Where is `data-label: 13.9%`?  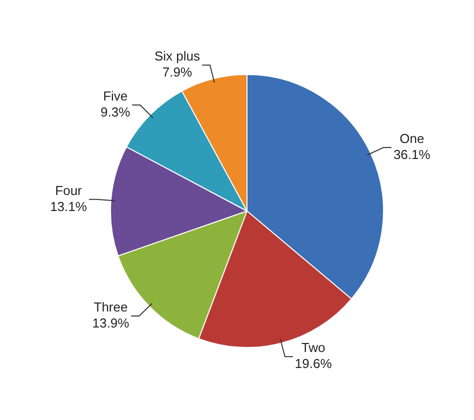 data-label: 13.9% is located at coordinates (111, 323).